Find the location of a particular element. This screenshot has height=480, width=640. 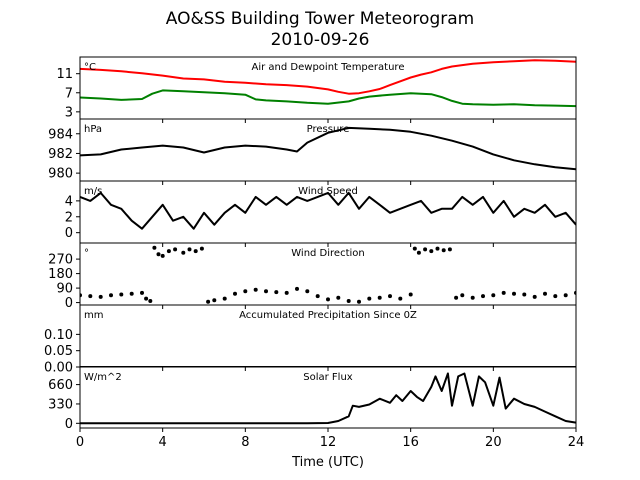

temp-series-group is located at coordinates (328, 83).